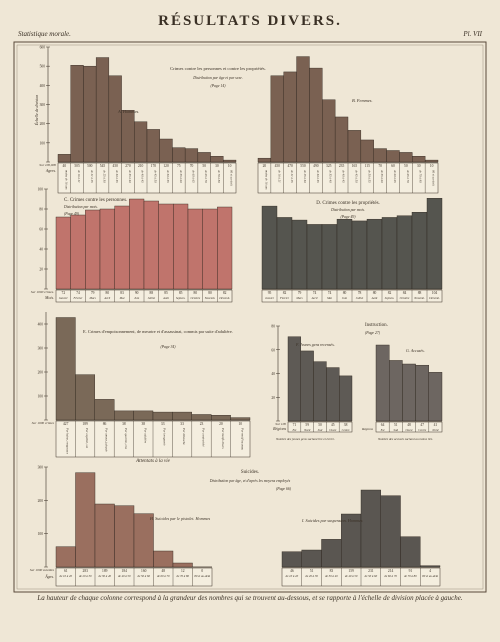 The image size is (500, 642). What do you see at coordinates (41, 373) in the screenshot?
I see `chart-E-y-tick-label: 200` at bounding box center [41, 373].